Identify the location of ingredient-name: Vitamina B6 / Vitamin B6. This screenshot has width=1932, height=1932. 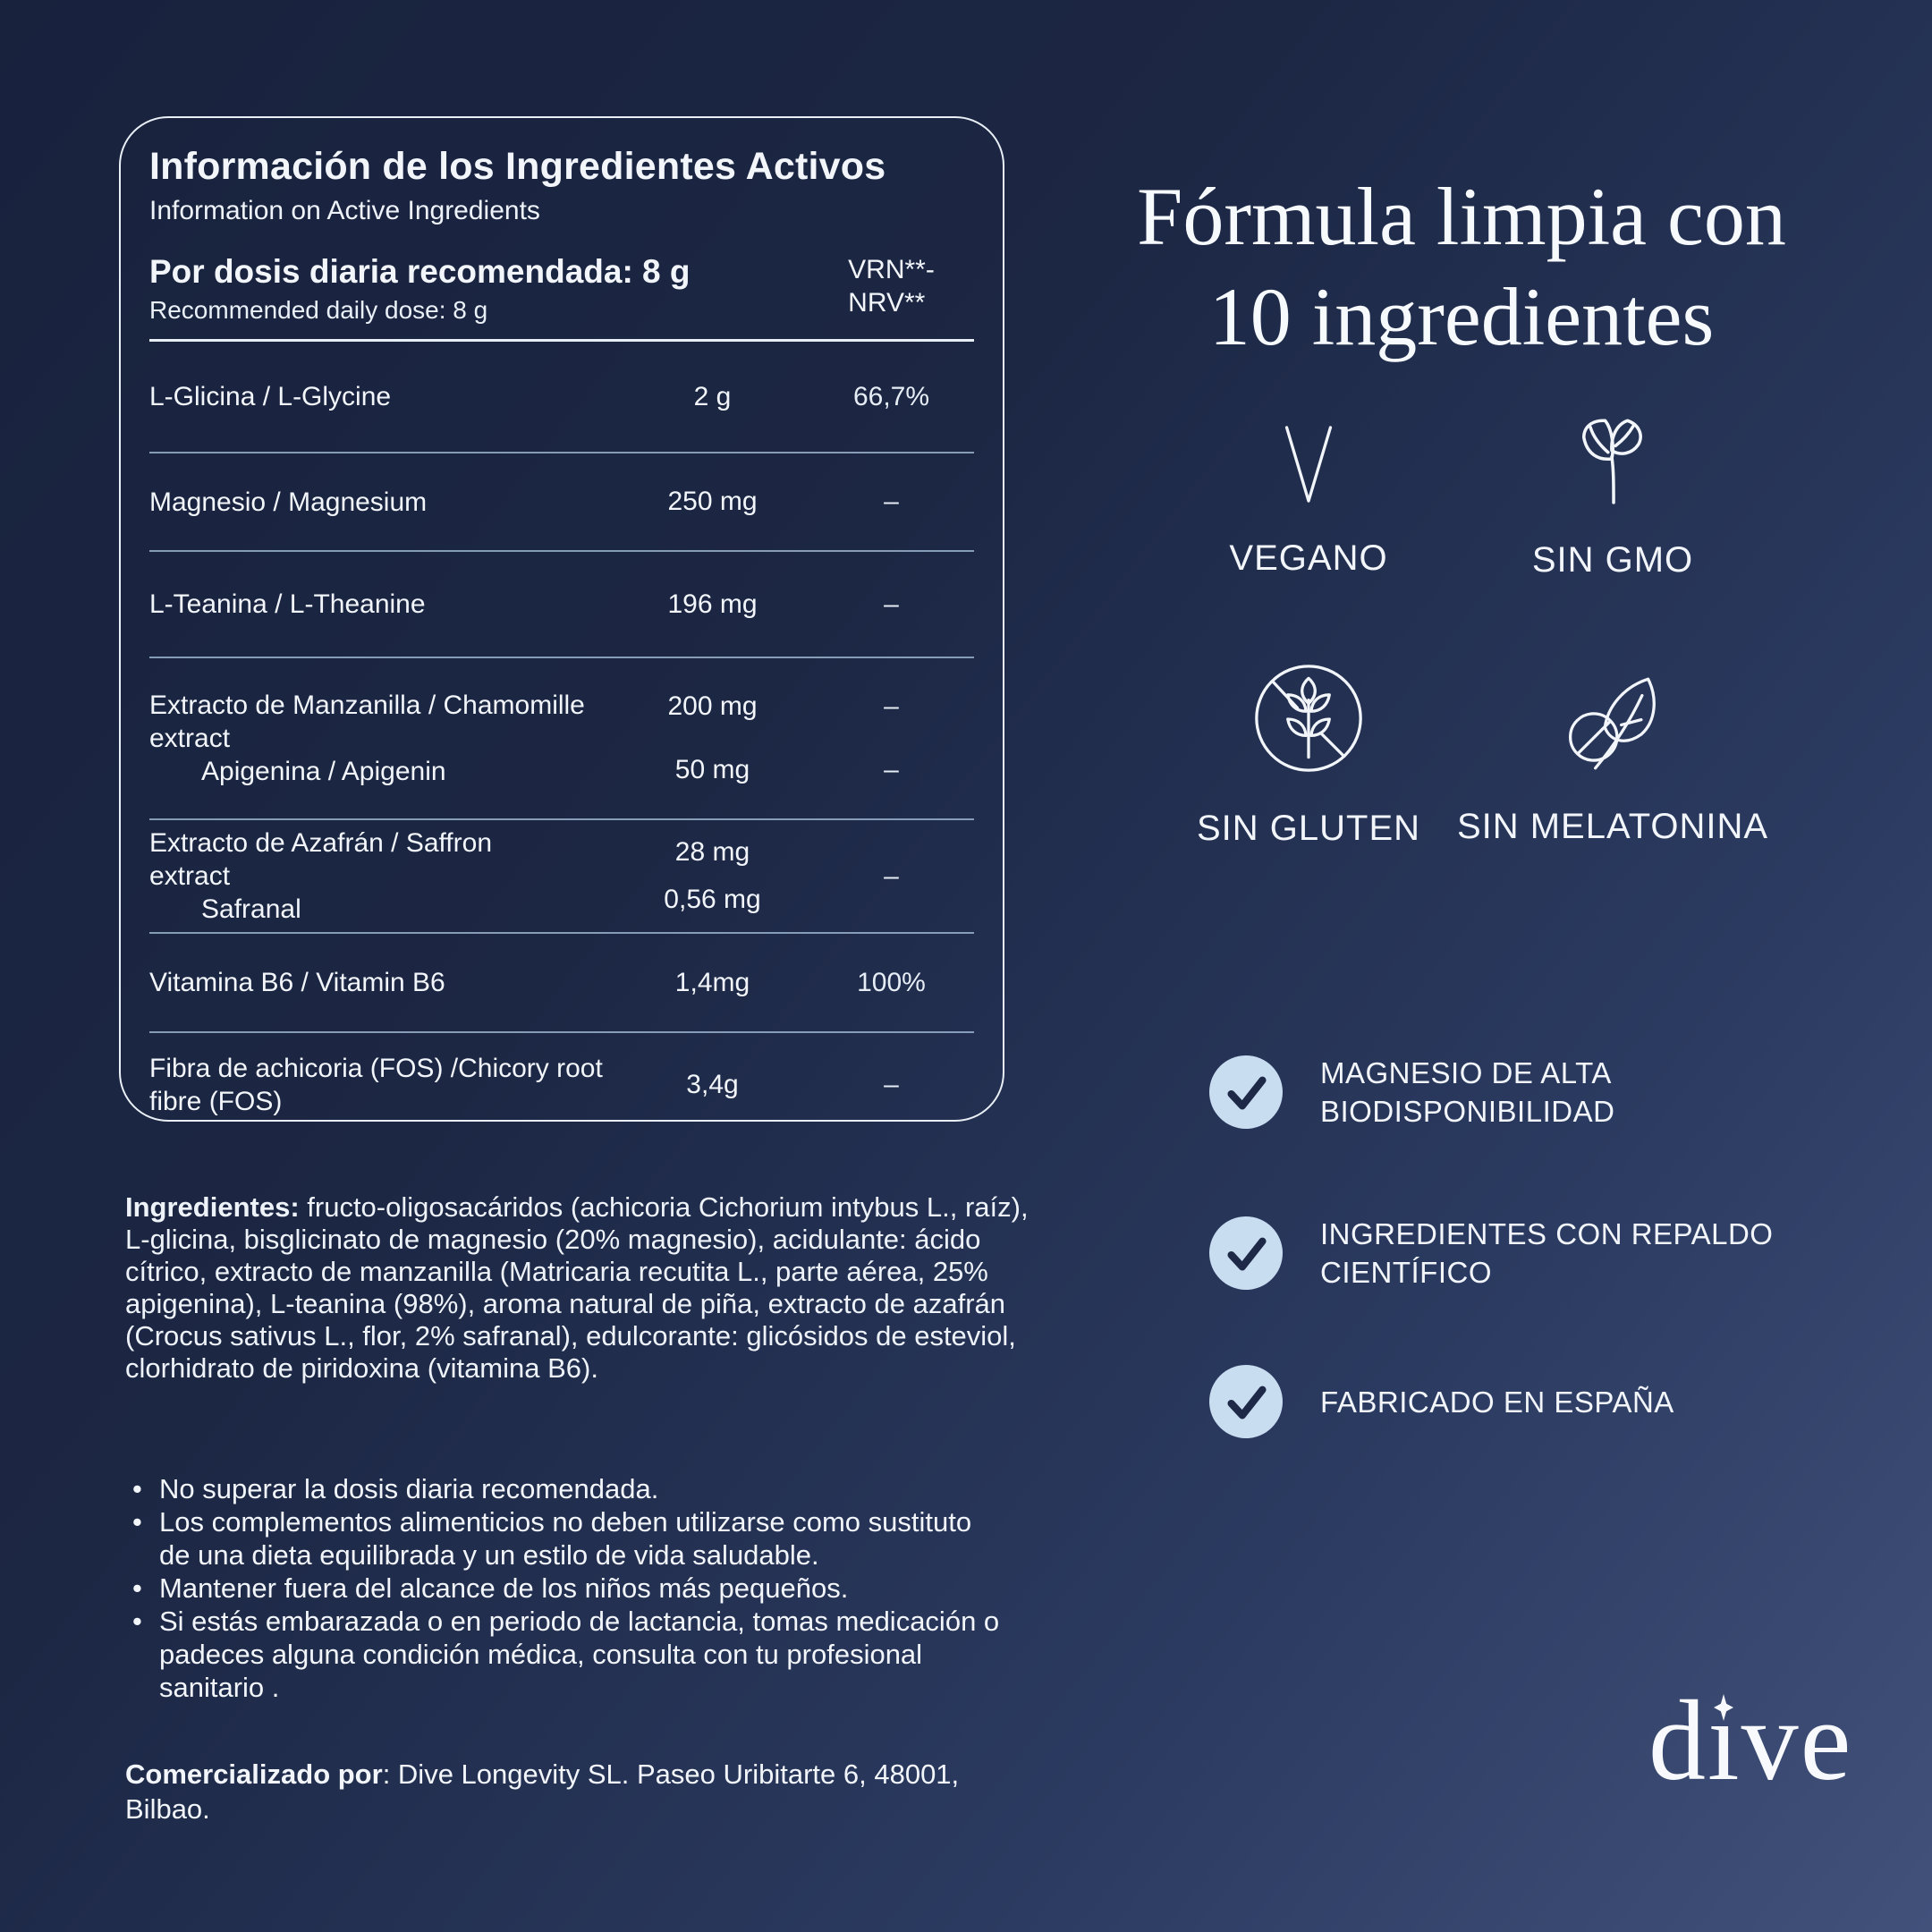
(297, 982).